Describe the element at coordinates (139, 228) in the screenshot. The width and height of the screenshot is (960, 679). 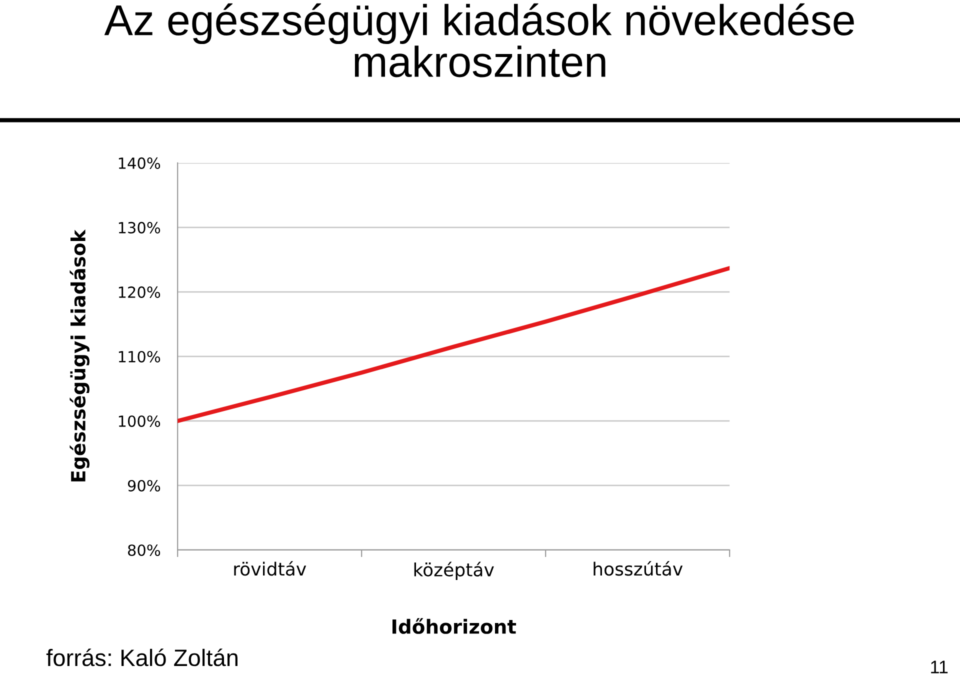
I see `y-tick-label: 130%` at that location.